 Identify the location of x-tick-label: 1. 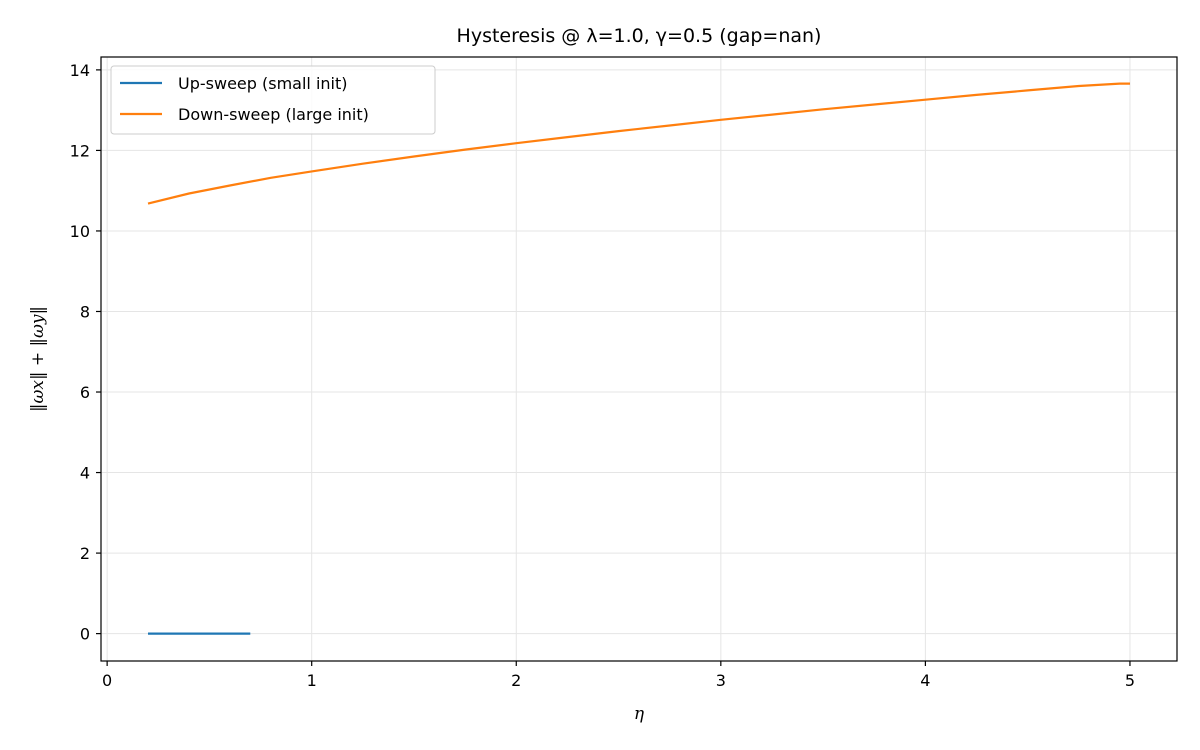
(312, 680).